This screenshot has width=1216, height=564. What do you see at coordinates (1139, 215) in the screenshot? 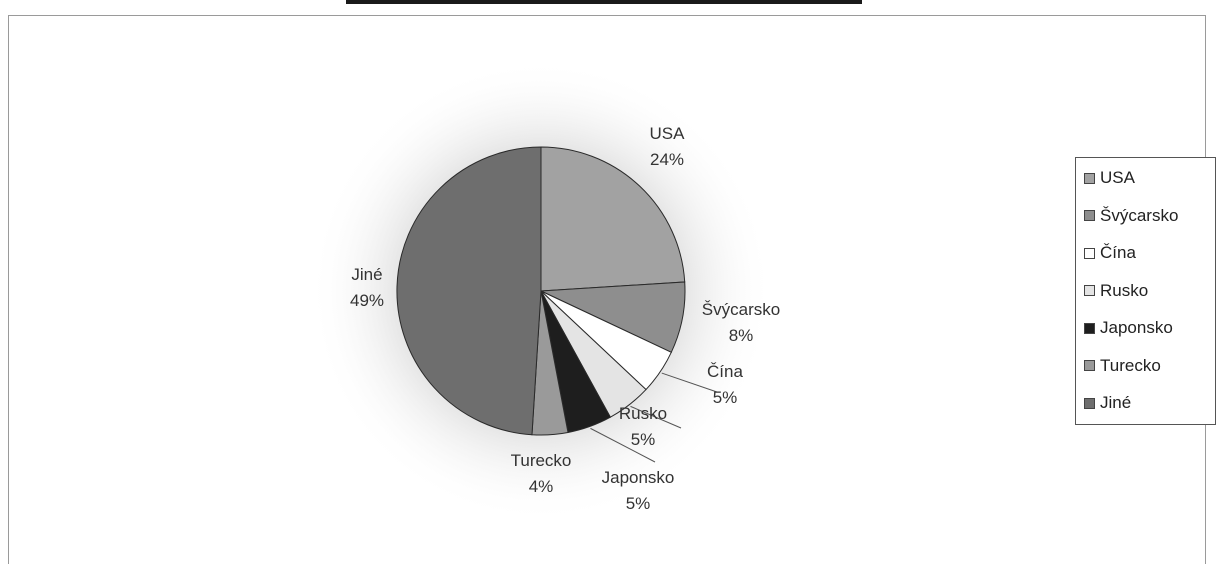
I see `legend-label: Švýcarsko` at bounding box center [1139, 215].